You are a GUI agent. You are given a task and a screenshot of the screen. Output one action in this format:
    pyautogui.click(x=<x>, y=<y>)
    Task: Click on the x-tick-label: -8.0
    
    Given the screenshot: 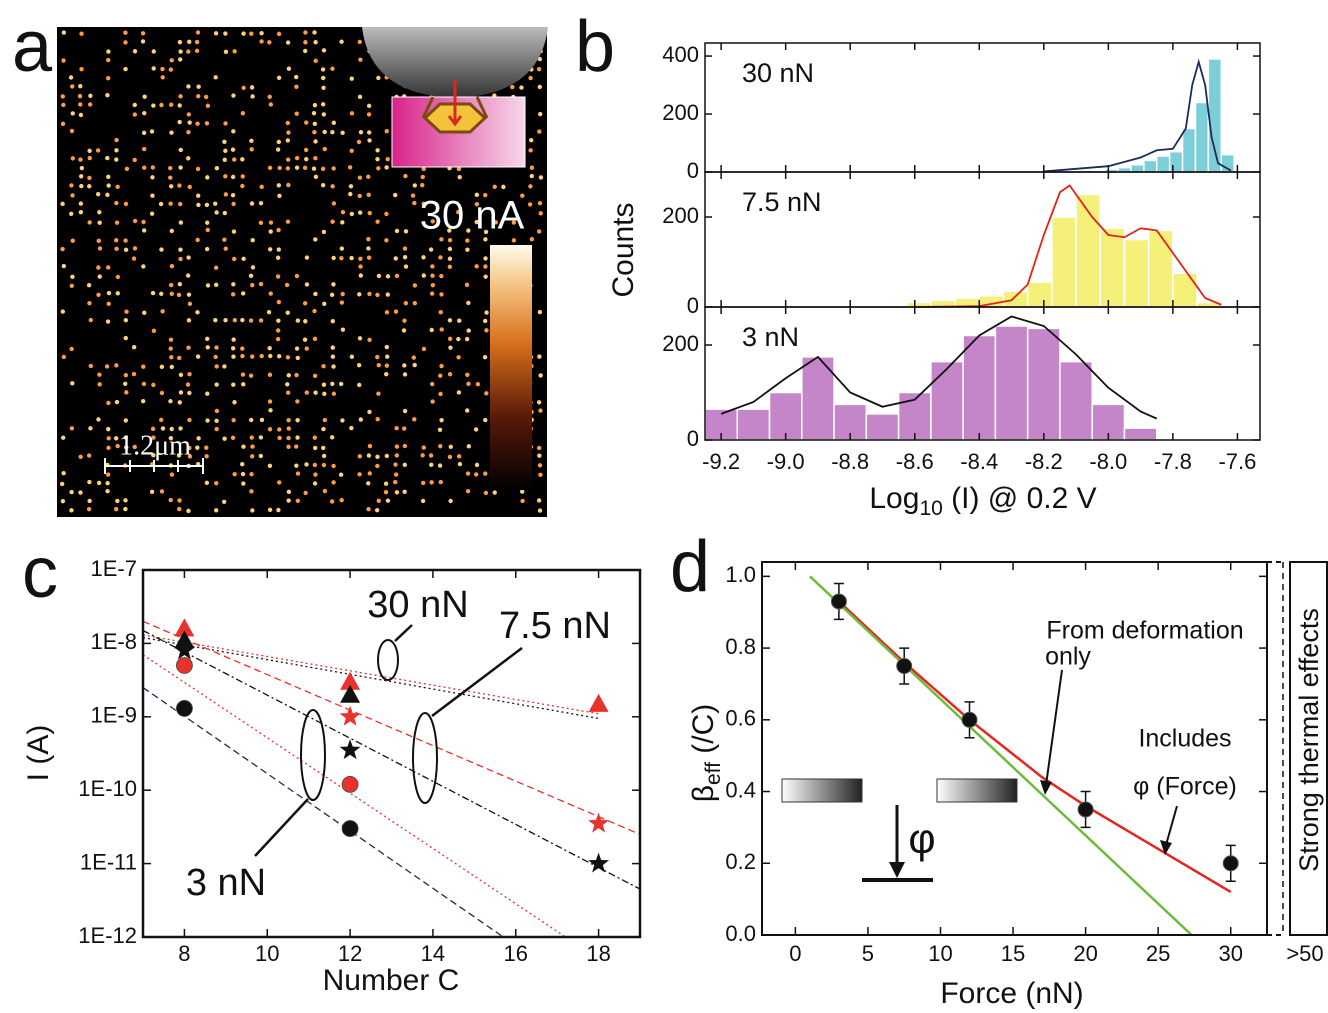 What is the action you would take?
    pyautogui.click(x=1108, y=461)
    